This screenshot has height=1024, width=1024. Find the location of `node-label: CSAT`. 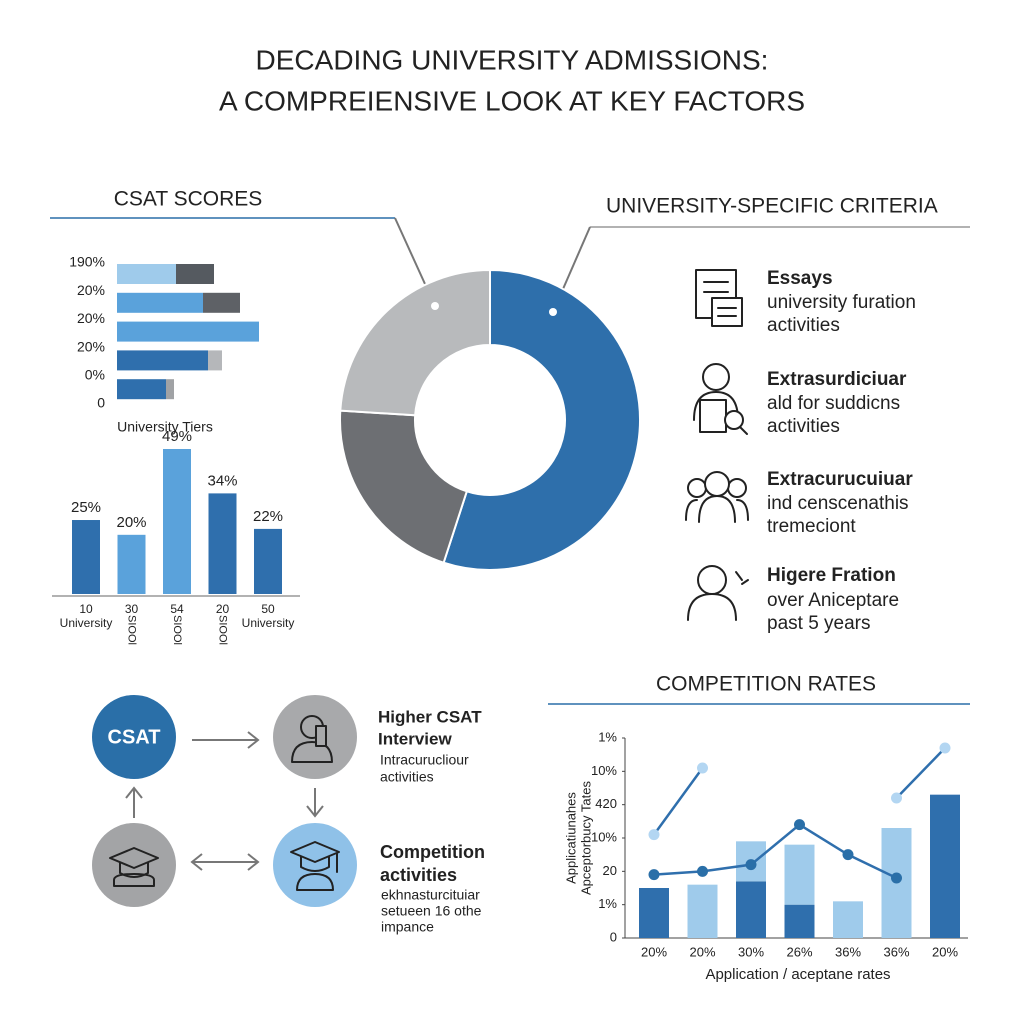

node-label: CSAT is located at coordinates (134, 737).